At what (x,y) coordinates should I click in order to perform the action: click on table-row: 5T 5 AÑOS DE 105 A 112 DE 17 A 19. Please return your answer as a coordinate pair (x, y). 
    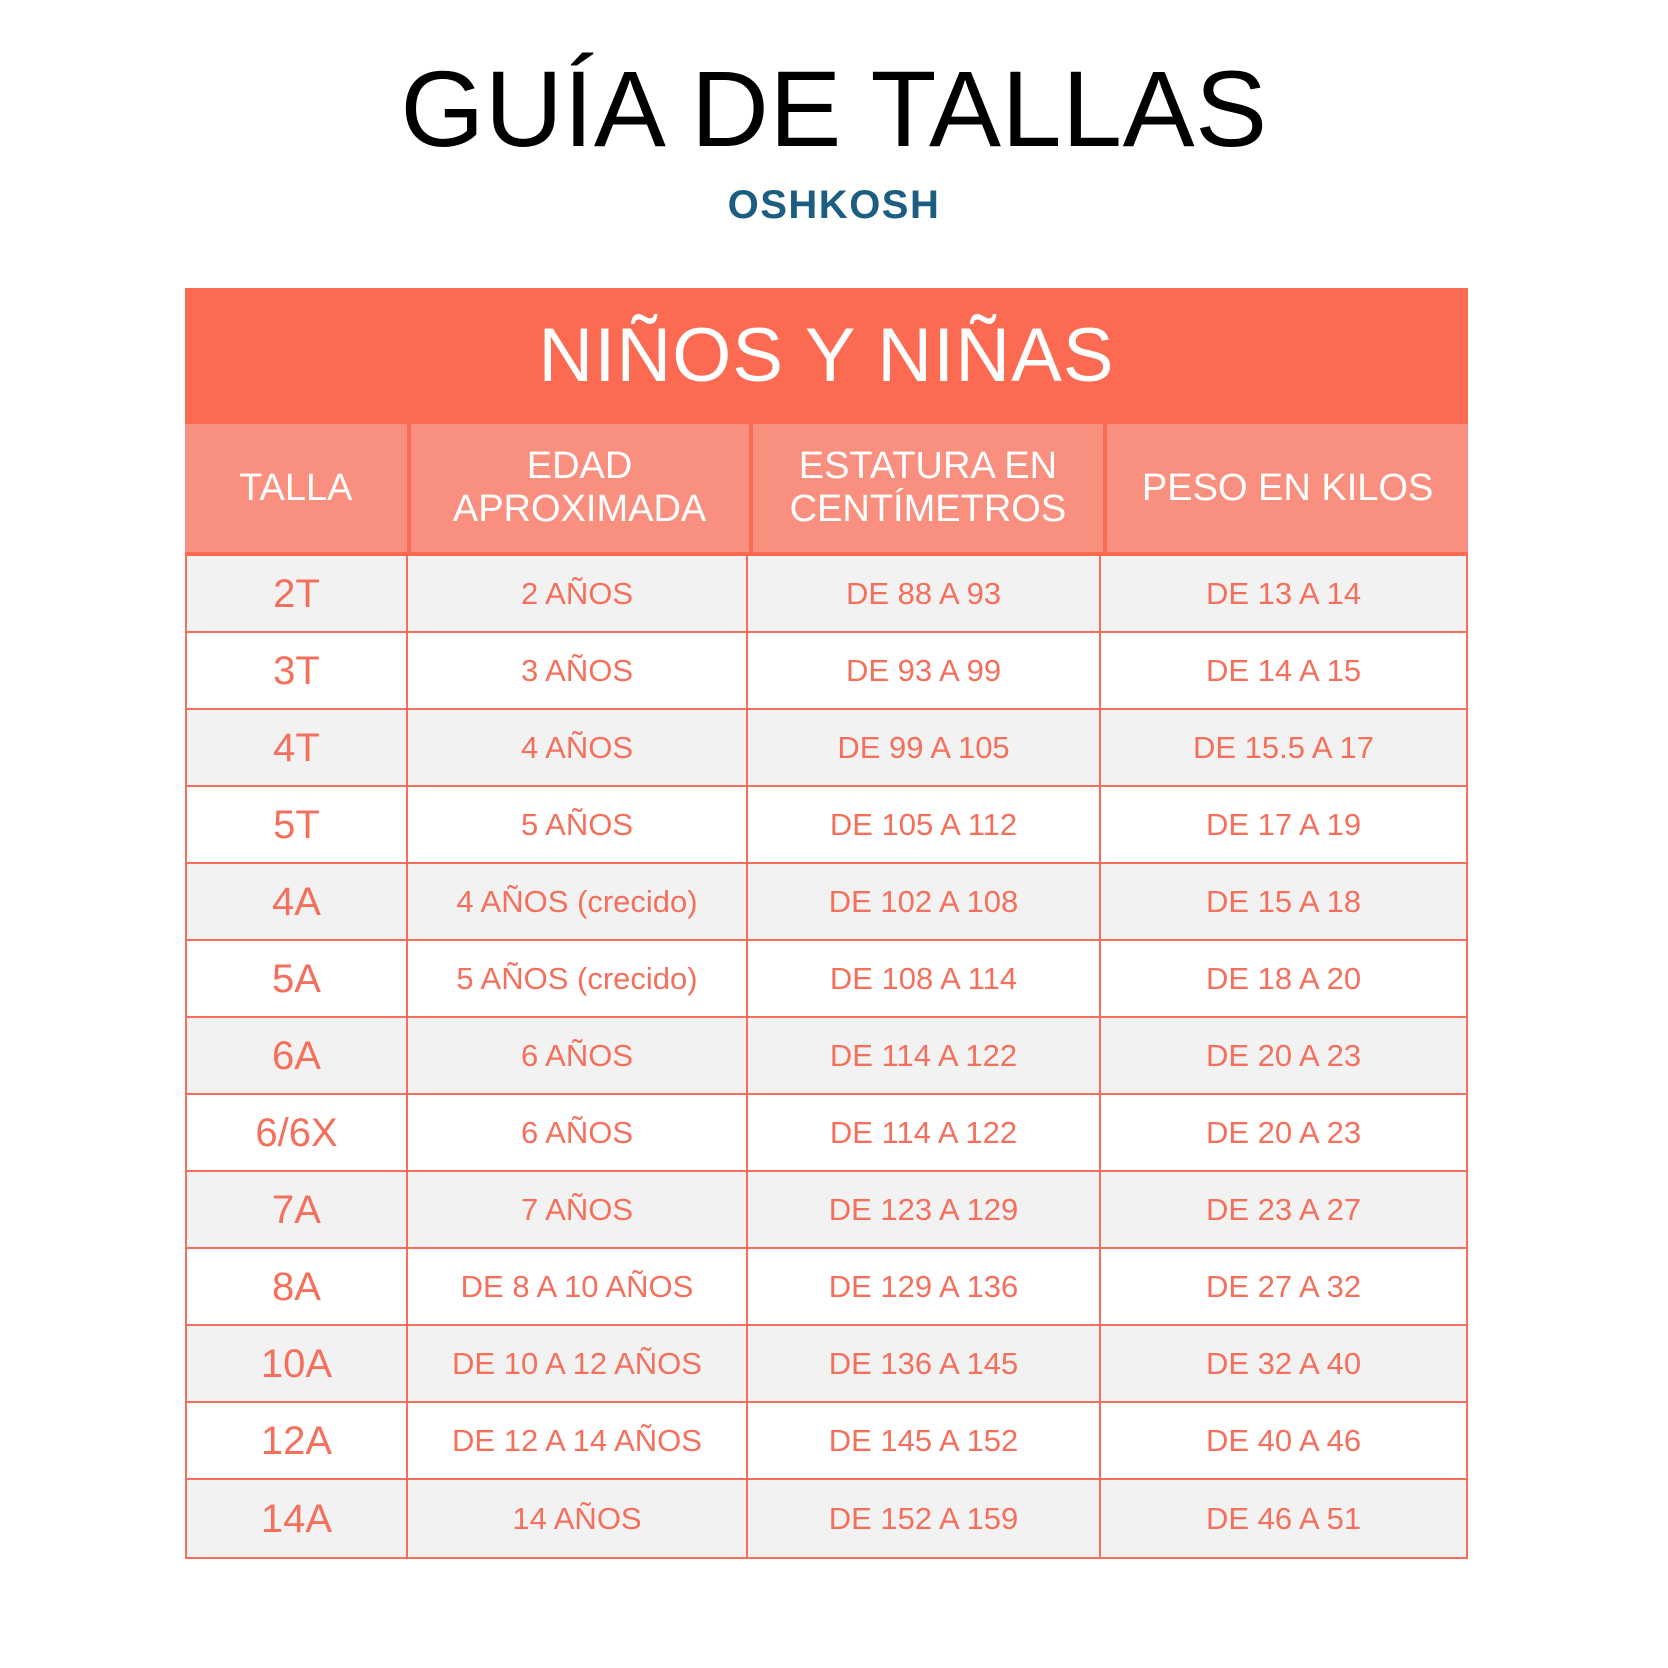
    Looking at the image, I should click on (826, 825).